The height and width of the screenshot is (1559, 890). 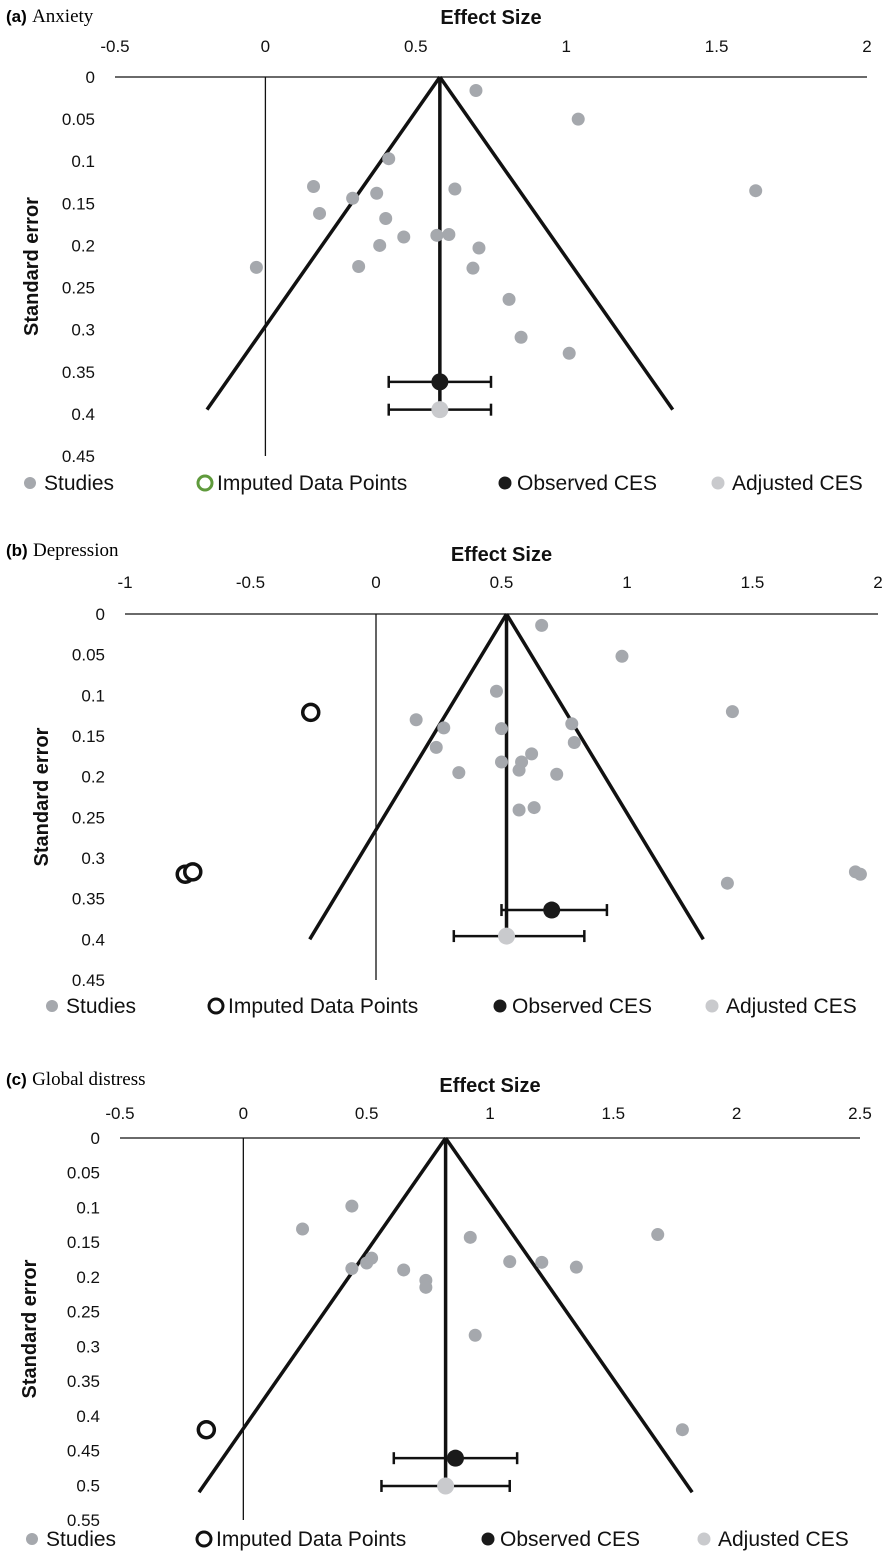 I want to click on panel-name: Global distress, so click(x=89, y=1079).